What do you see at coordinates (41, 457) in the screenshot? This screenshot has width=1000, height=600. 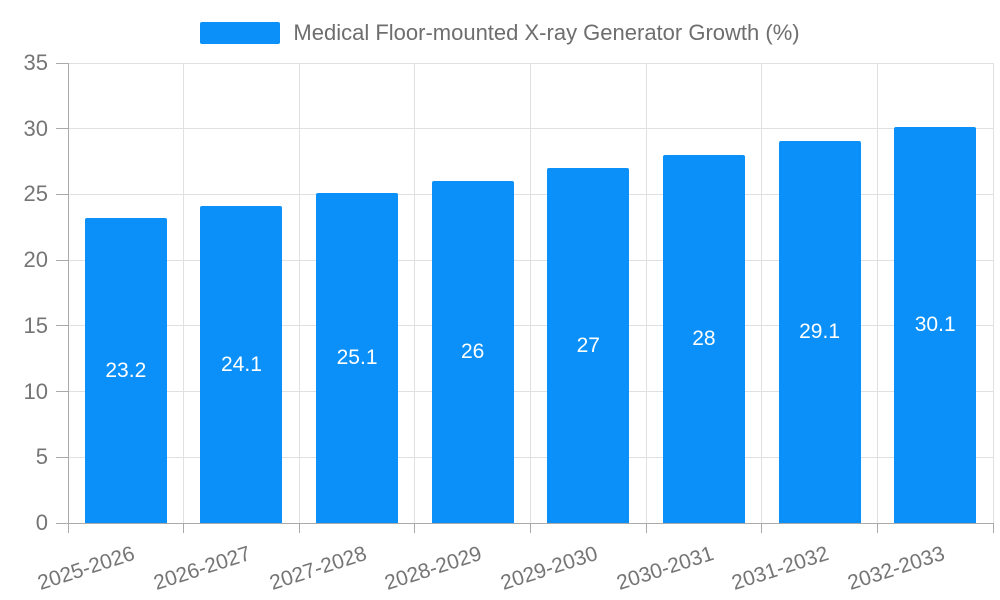 I see `y-tick-label: 5` at bounding box center [41, 457].